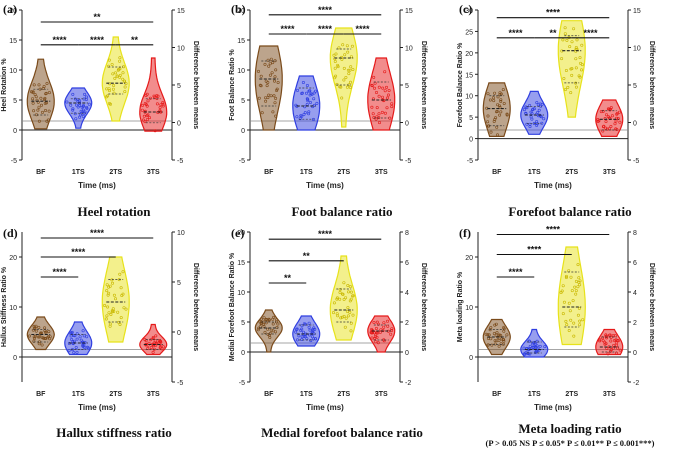 This screenshot has width=685, height=455. I want to click on y2-tick-label: -5, so click(180, 383).